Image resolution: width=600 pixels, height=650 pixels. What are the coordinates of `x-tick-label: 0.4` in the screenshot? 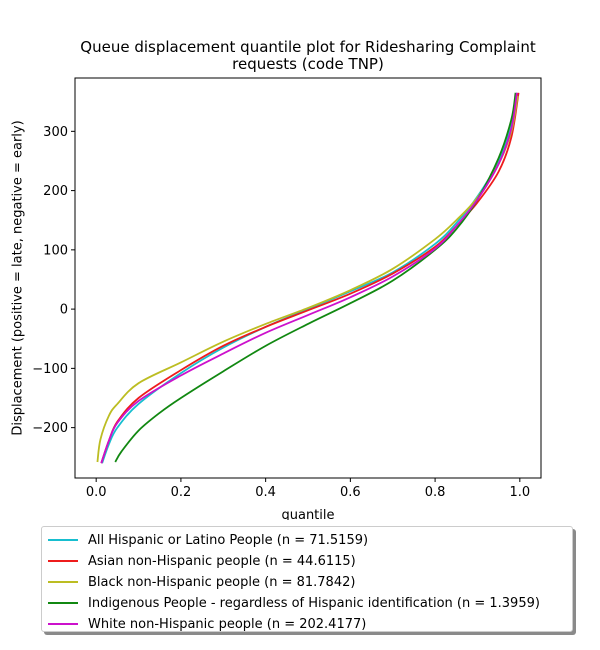 It's located at (265, 492).